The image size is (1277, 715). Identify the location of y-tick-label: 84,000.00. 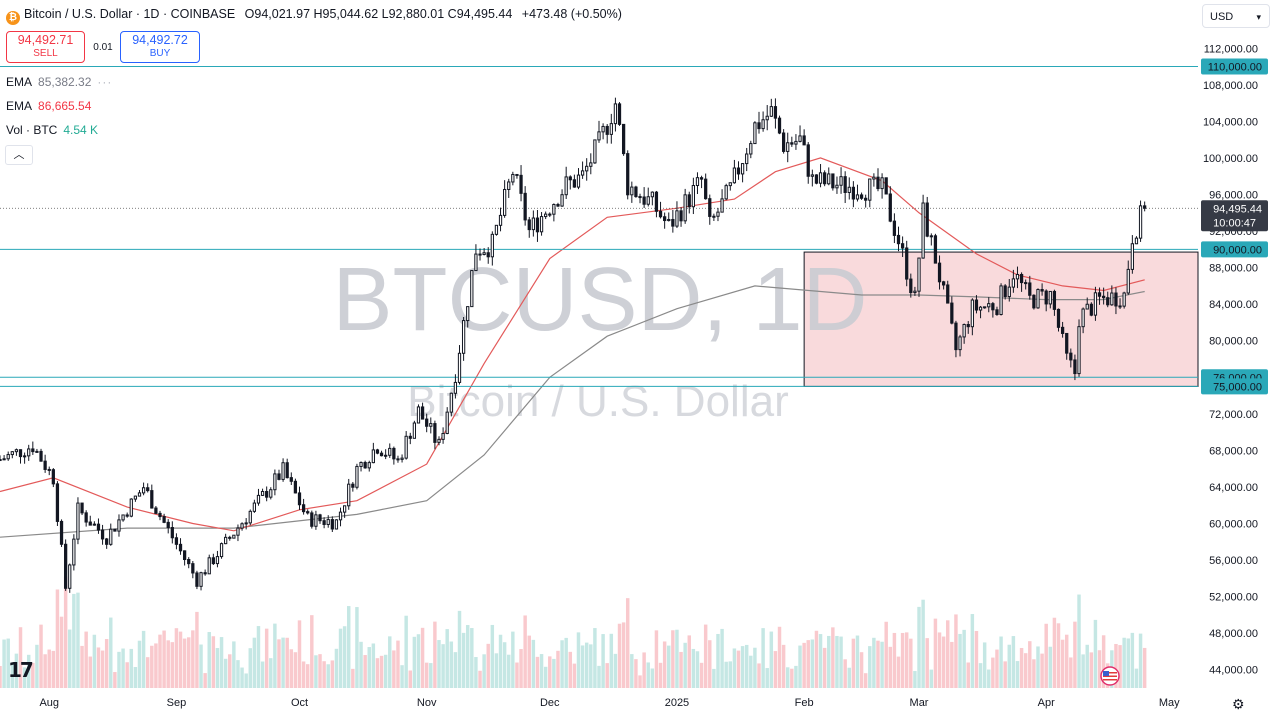
(1233, 305).